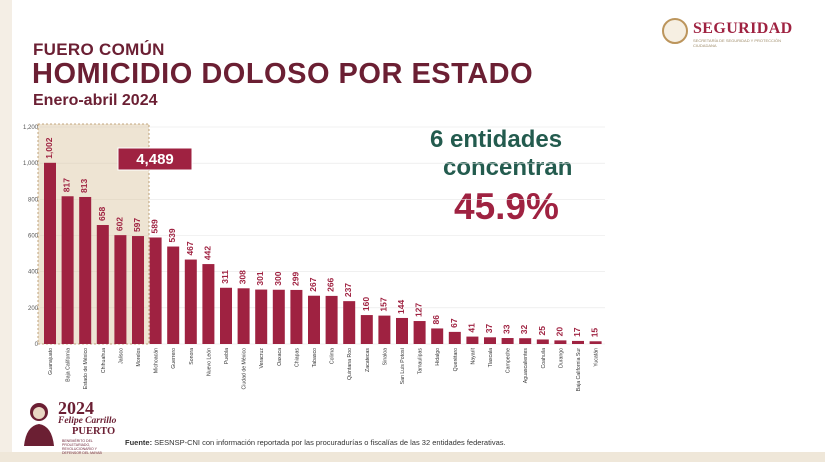 The image size is (825, 462). Describe the element at coordinates (209, 362) in the screenshot. I see `category-label: Nuevo León` at that location.